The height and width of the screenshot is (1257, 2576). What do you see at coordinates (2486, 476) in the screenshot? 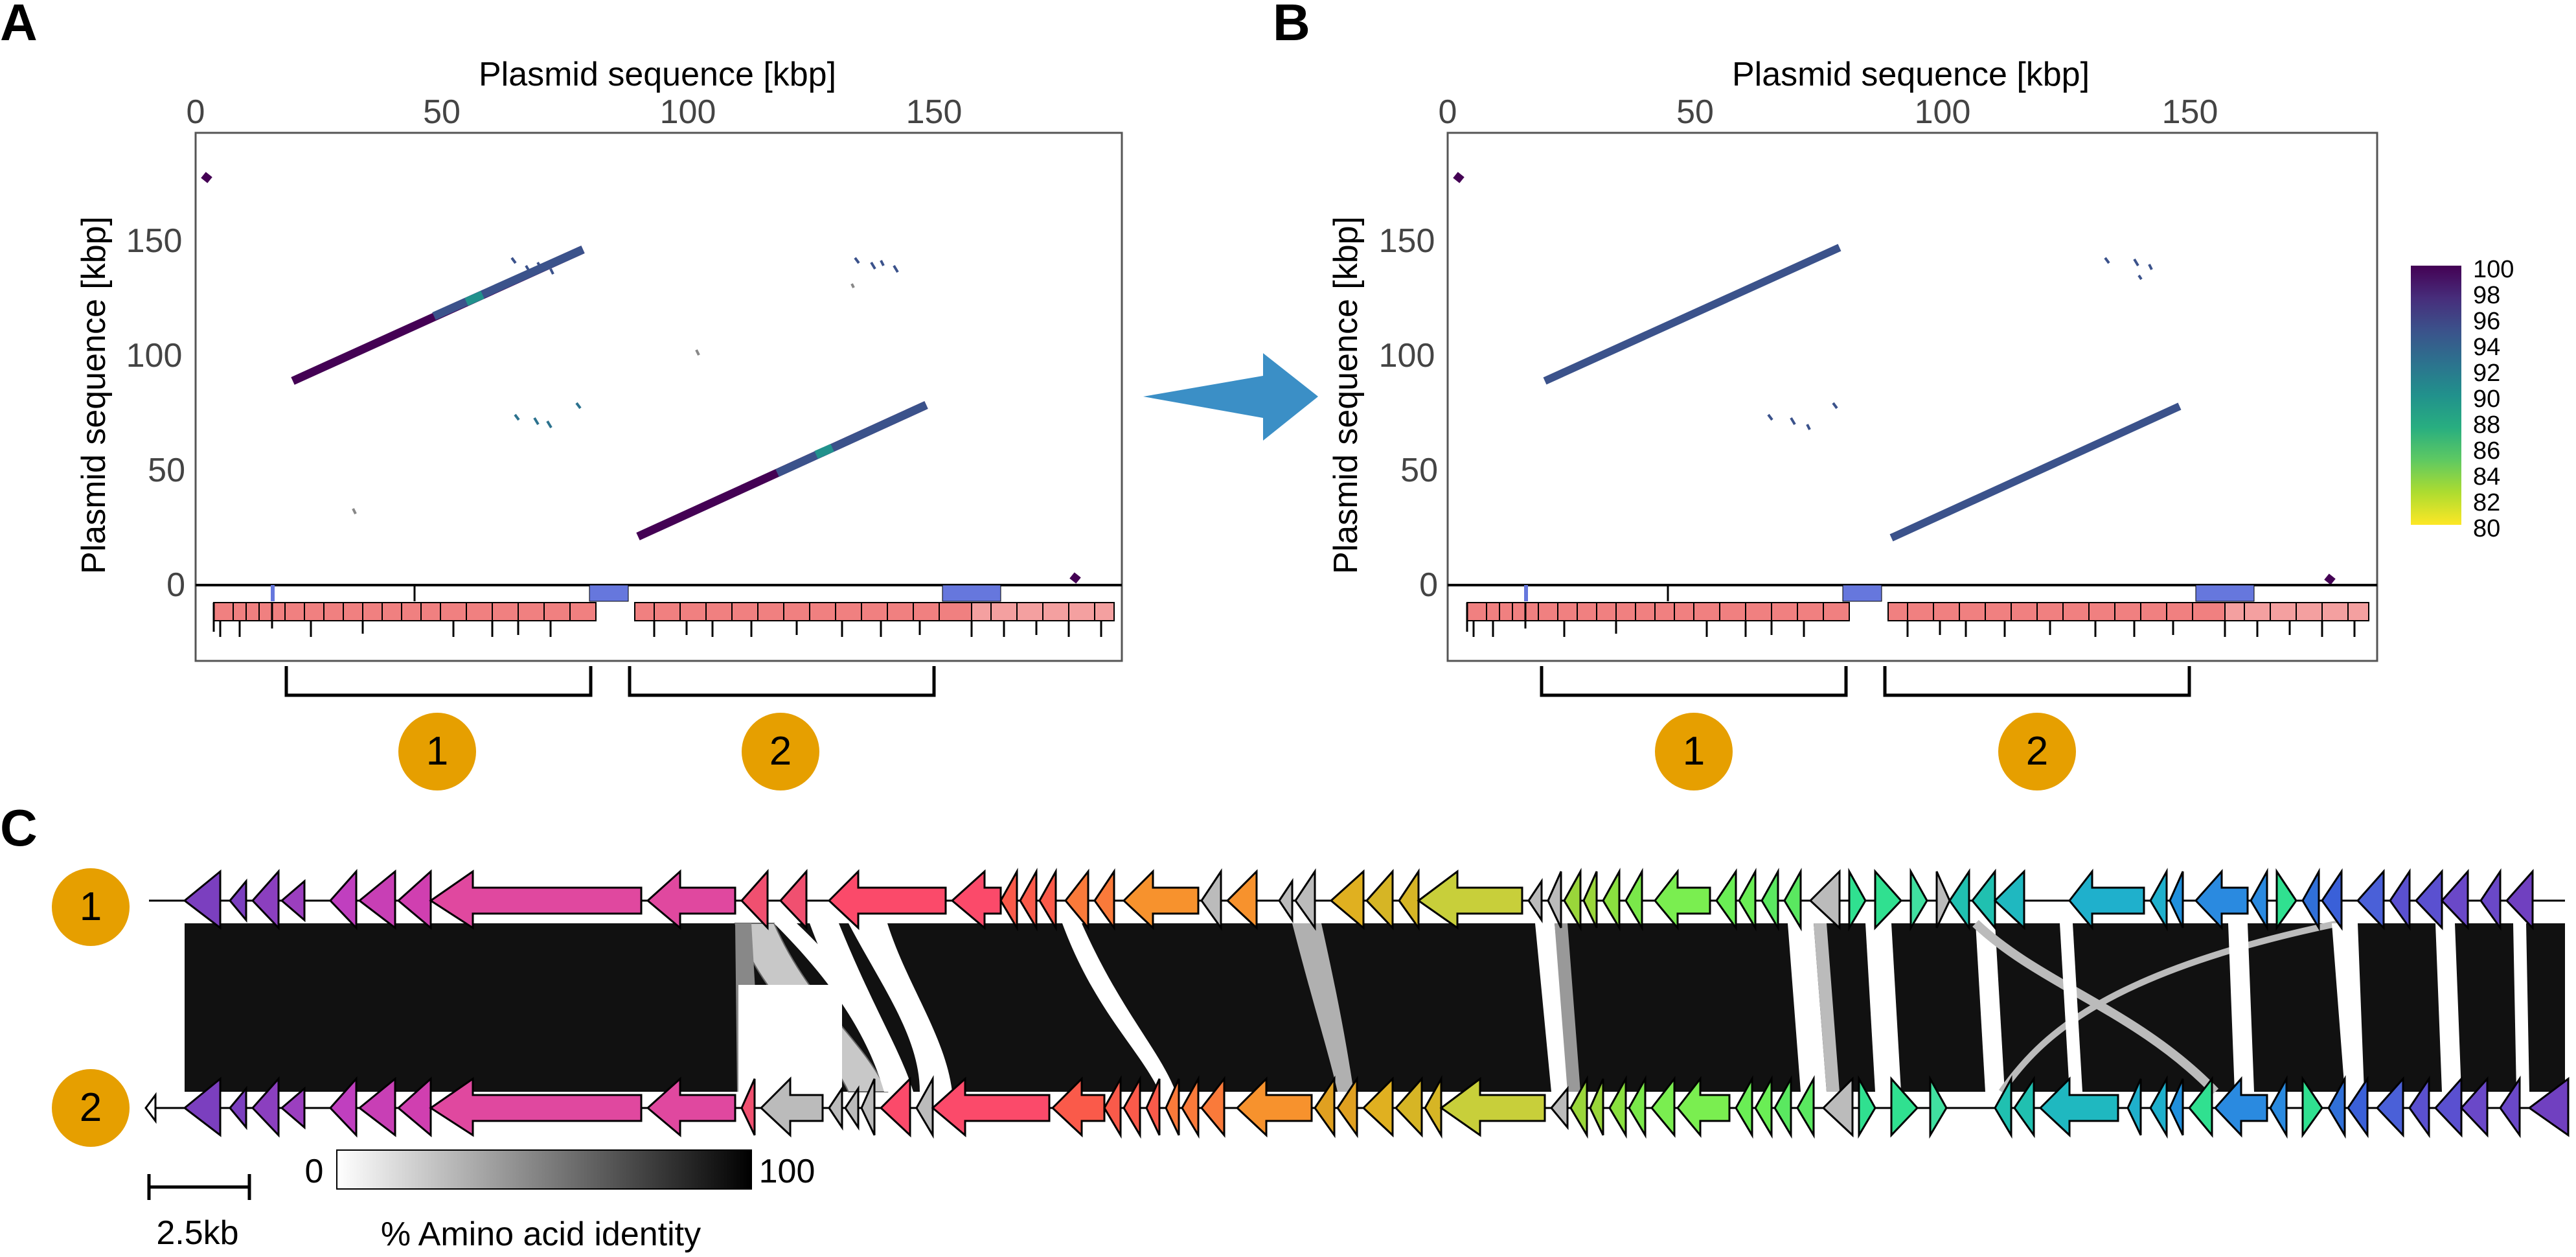
I see `colorbar-tick: 84` at bounding box center [2486, 476].